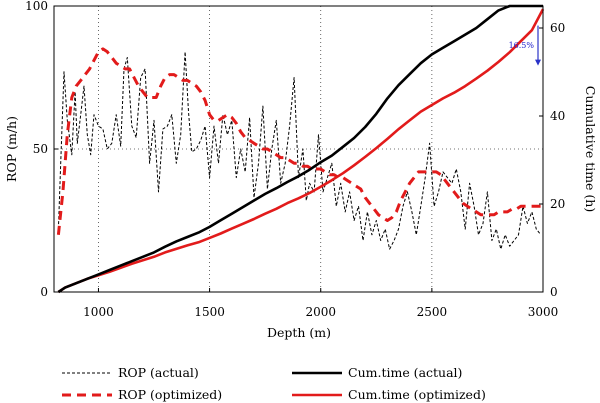 This screenshot has width=600, height=403. What do you see at coordinates (554, 292) in the screenshot?
I see `y2-tick-label: 0` at bounding box center [554, 292].